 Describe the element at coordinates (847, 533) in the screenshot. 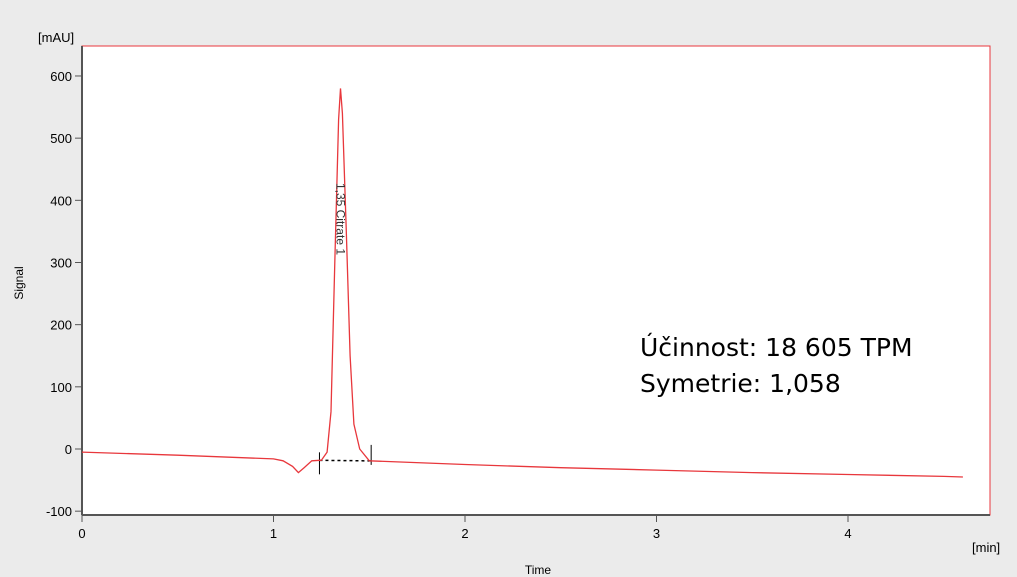

I see `x-tick-label: 4` at that location.